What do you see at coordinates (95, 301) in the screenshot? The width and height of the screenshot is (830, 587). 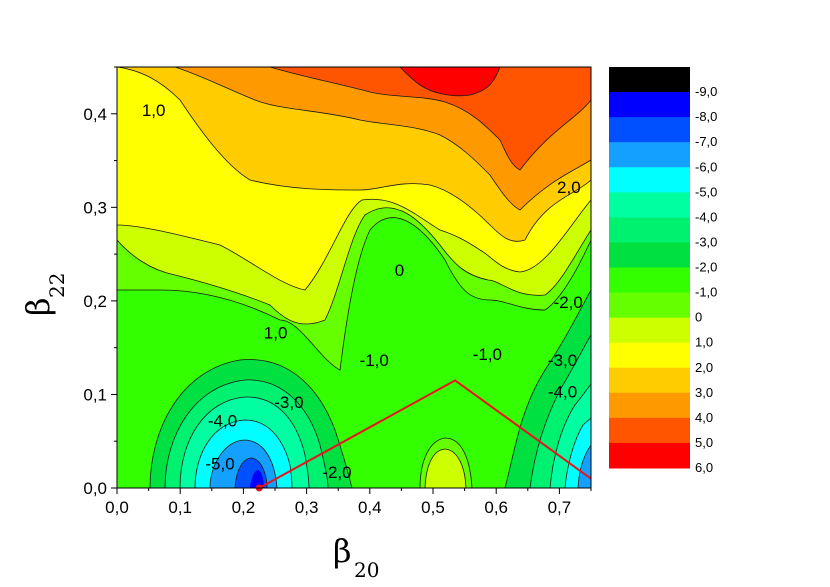 I see `y-tick-label: 0,2` at bounding box center [95, 301].